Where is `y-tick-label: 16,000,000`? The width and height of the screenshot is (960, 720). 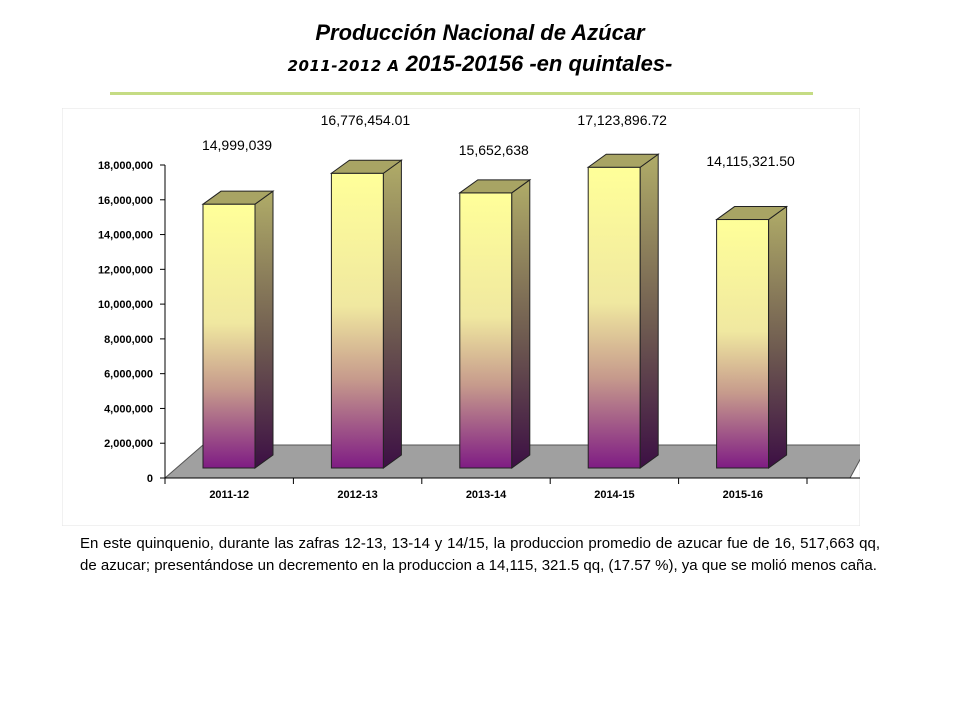
y-tick-label: 16,000,000 is located at coordinates (125, 201).